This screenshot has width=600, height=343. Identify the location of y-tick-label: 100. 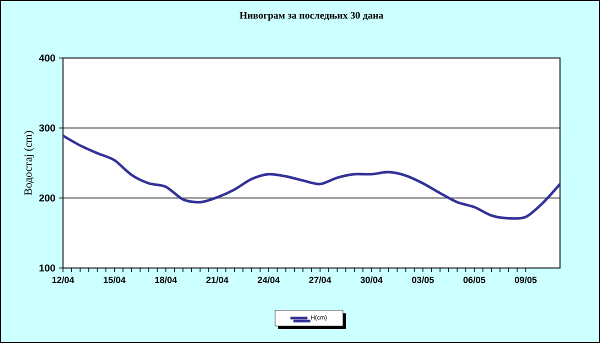
(47, 268).